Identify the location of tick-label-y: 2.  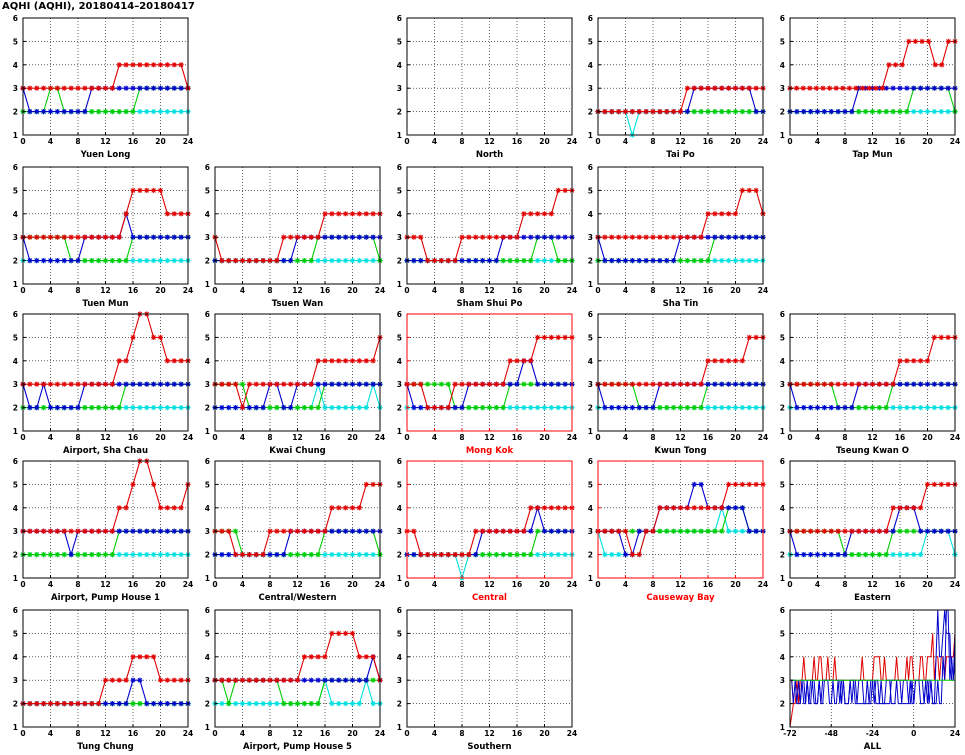
(15, 112).